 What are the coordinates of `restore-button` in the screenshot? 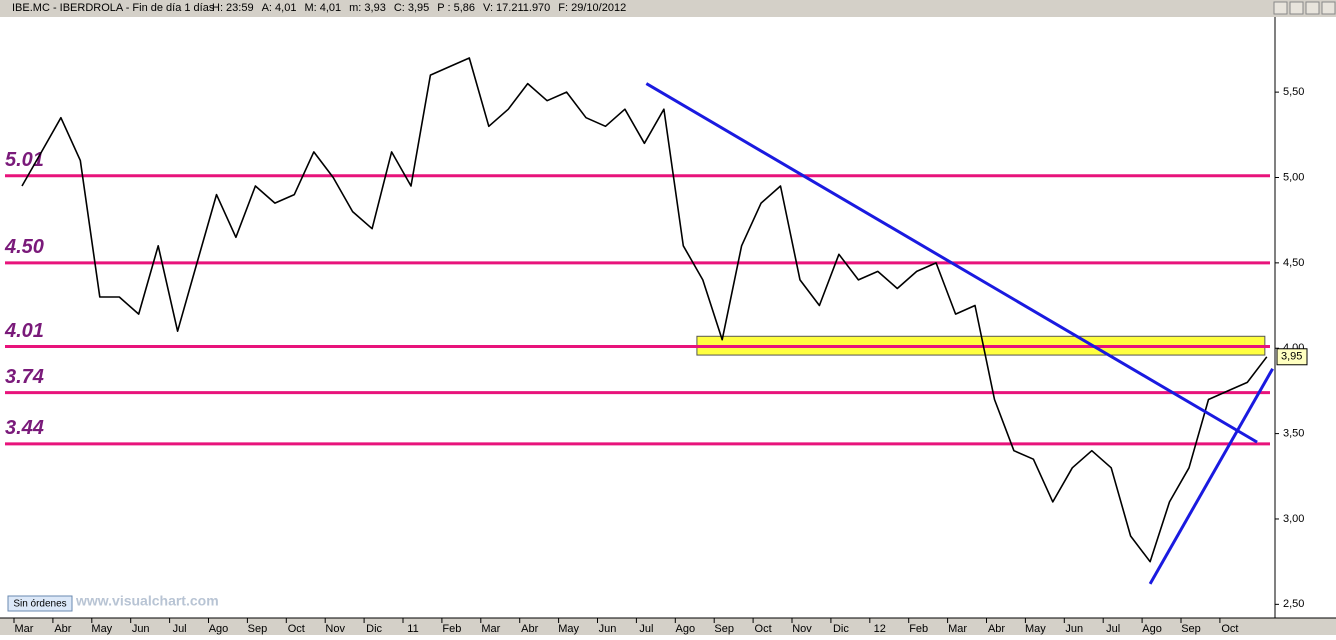 It's located at (1312, 8).